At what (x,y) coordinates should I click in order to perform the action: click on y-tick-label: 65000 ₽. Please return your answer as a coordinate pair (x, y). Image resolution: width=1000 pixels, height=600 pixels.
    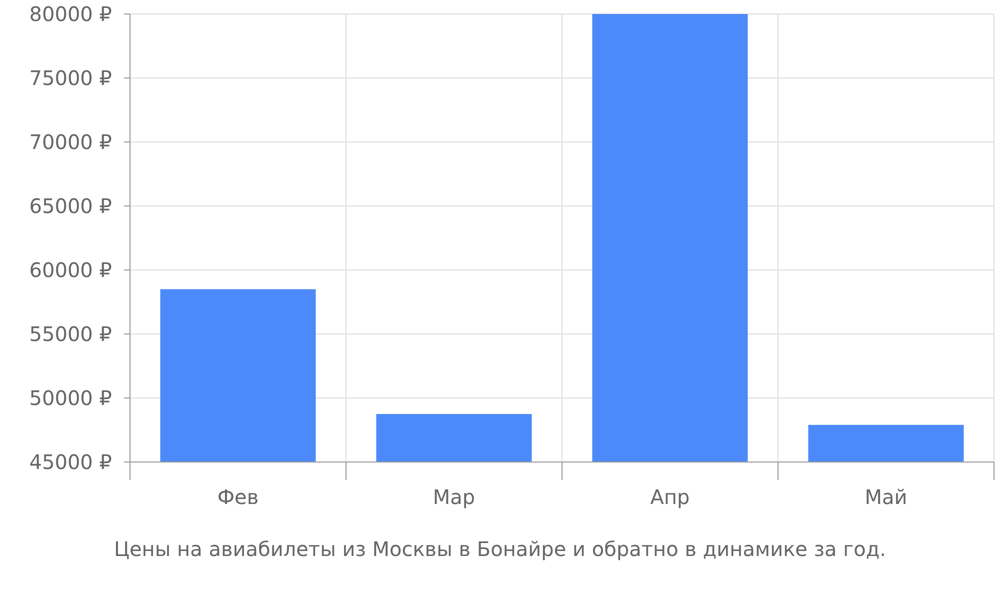
    Looking at the image, I should click on (70, 206).